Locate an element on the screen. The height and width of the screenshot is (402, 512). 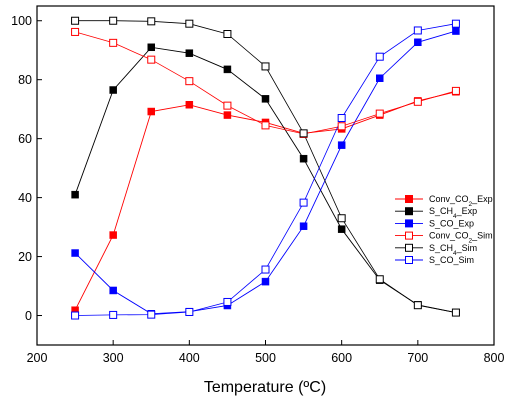
legend-label-part: S_CO_Sim is located at coordinates (451, 260).